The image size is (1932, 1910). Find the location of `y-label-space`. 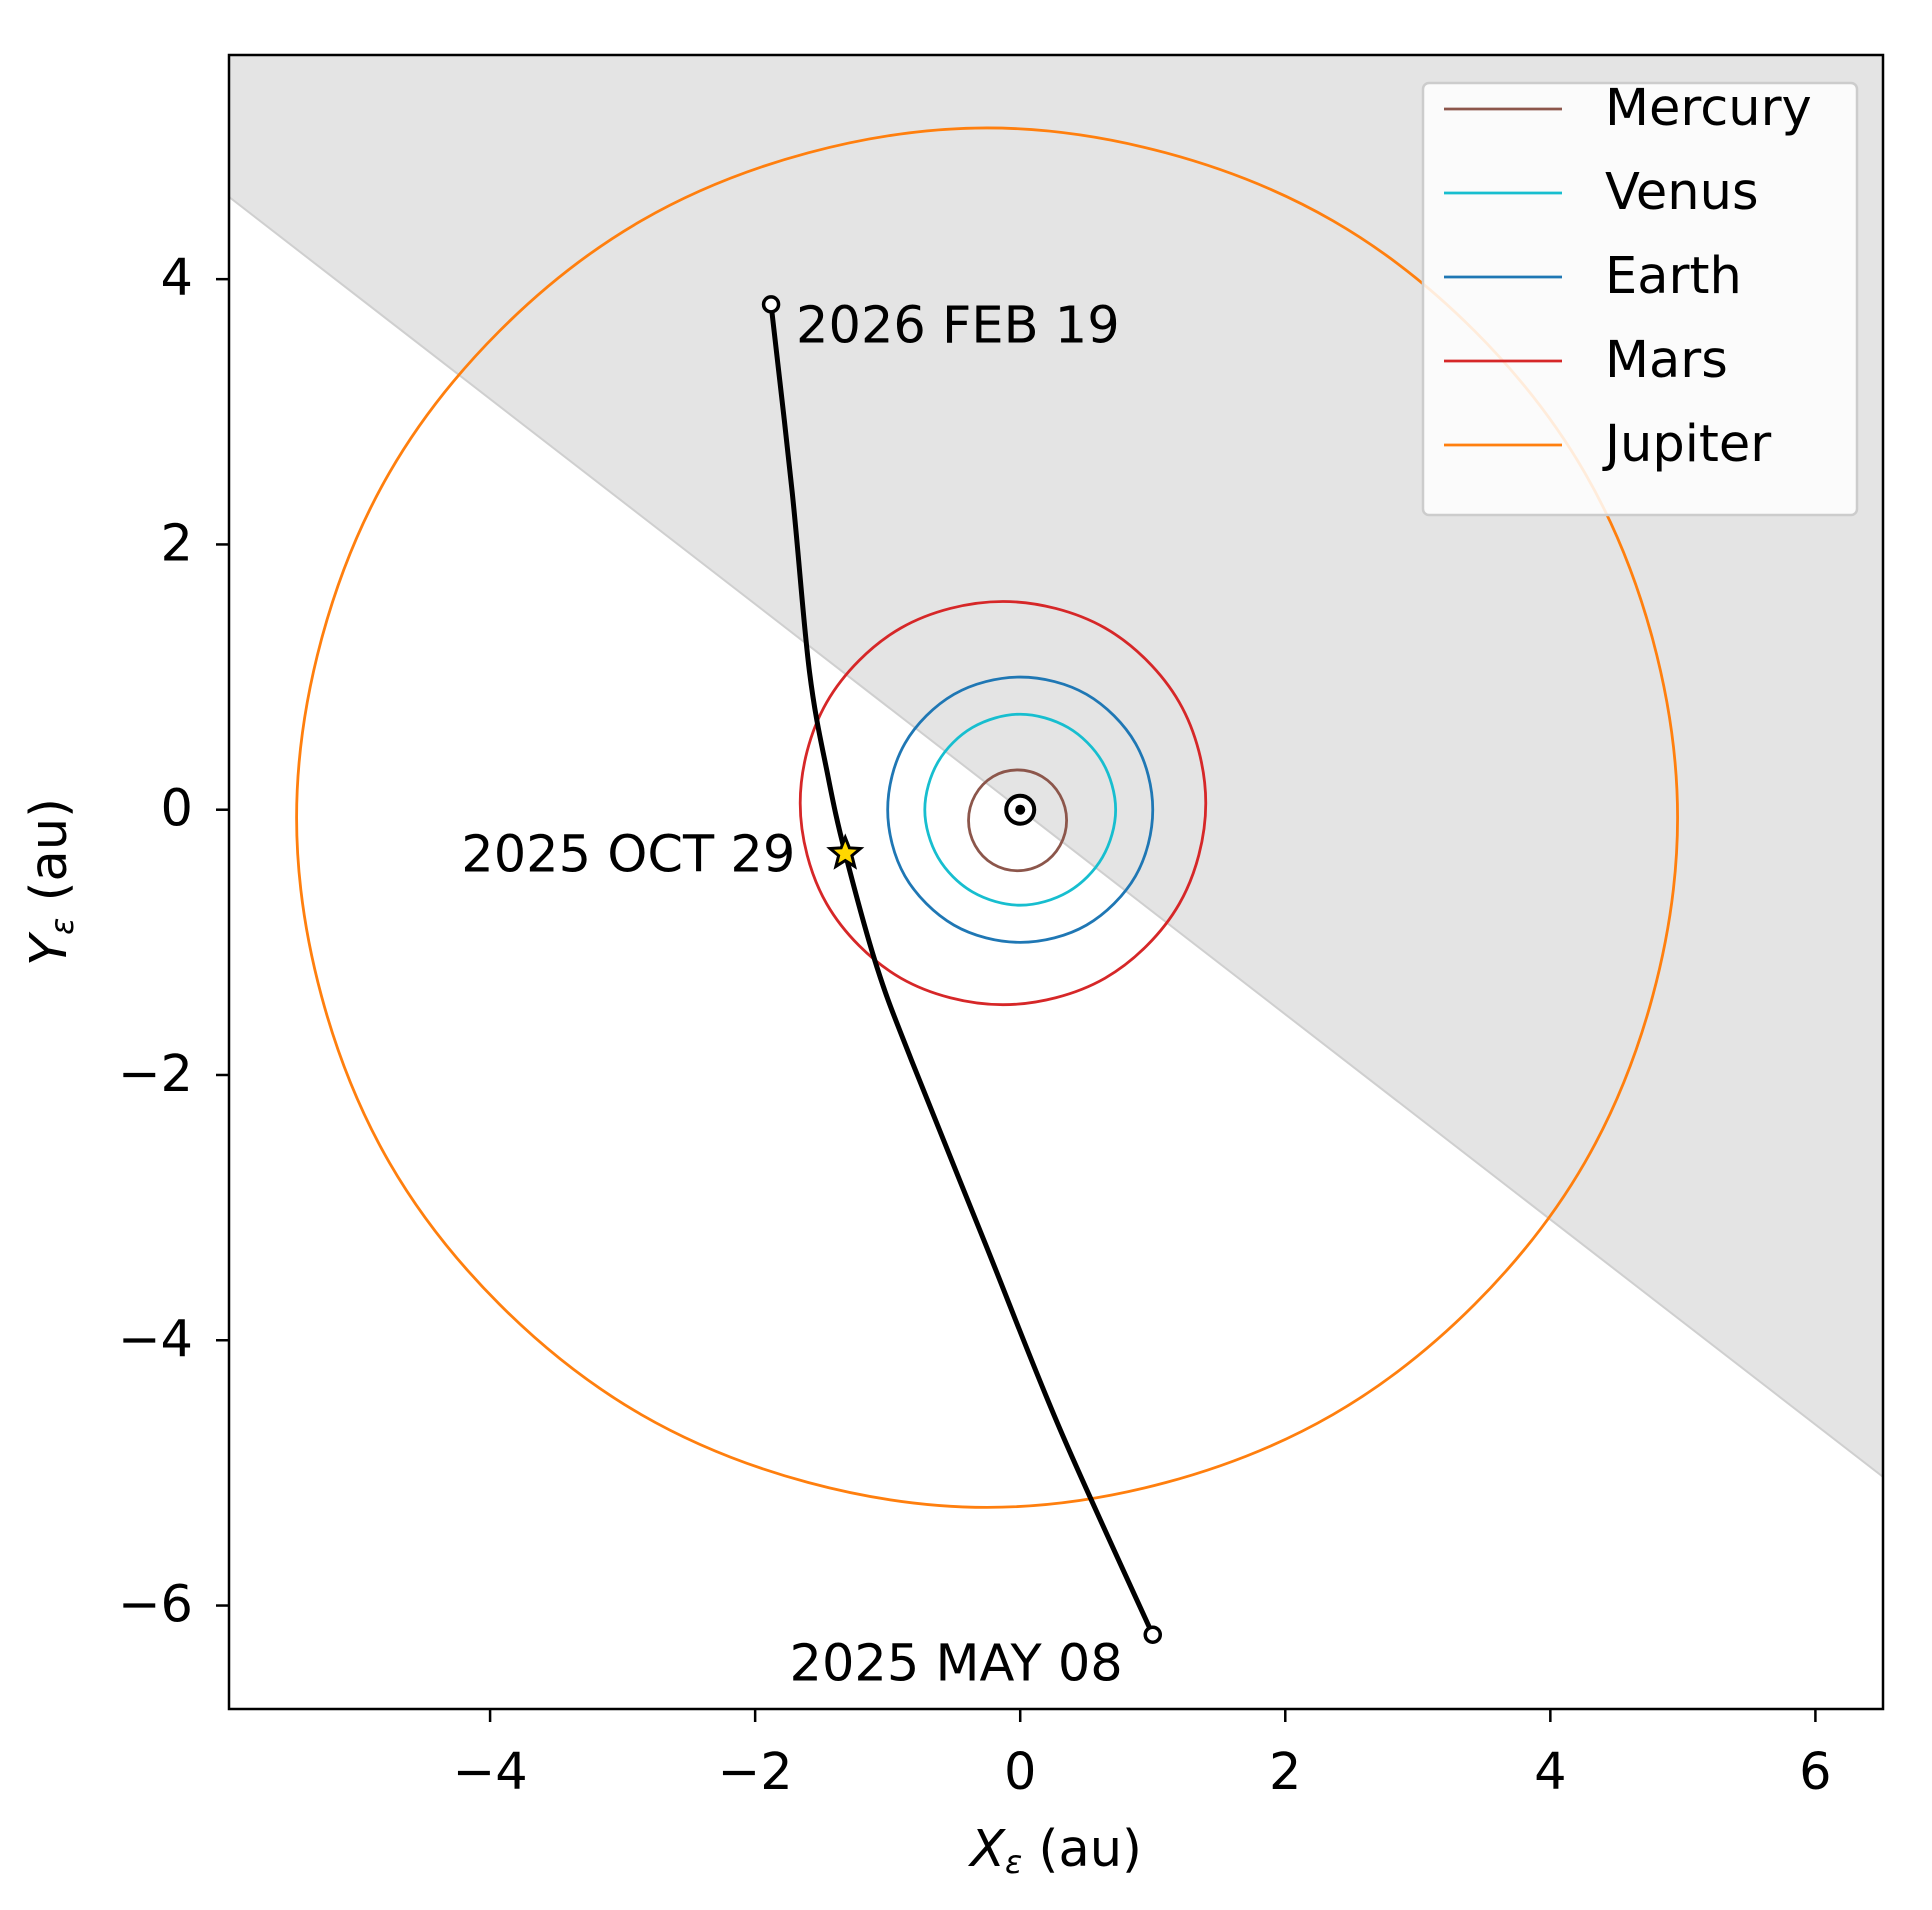

y-label-space is located at coordinates (49, 909).